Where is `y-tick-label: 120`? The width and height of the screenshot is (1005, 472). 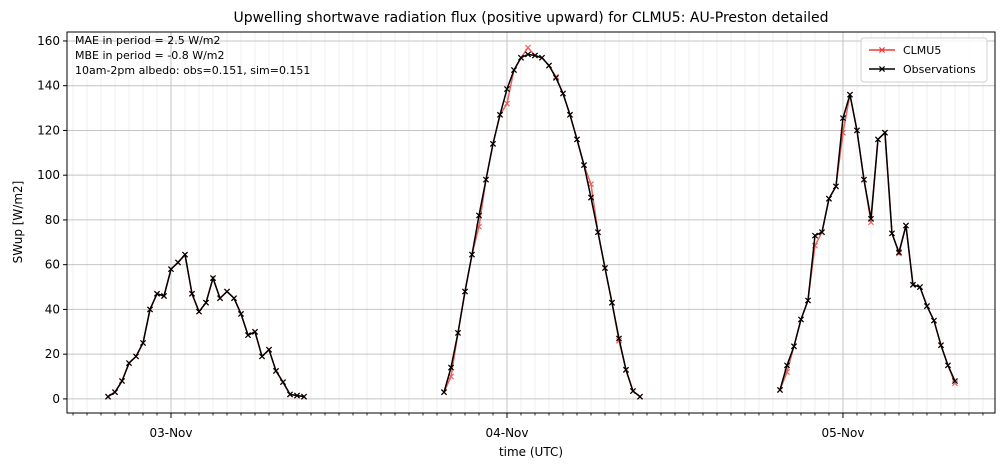
y-tick-label: 120 is located at coordinates (48, 130).